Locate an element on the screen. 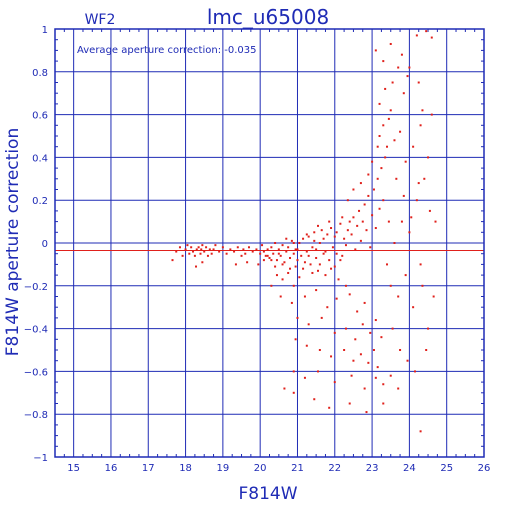 The height and width of the screenshot is (512, 512). y-tick-label: 1 is located at coordinates (45, 30).